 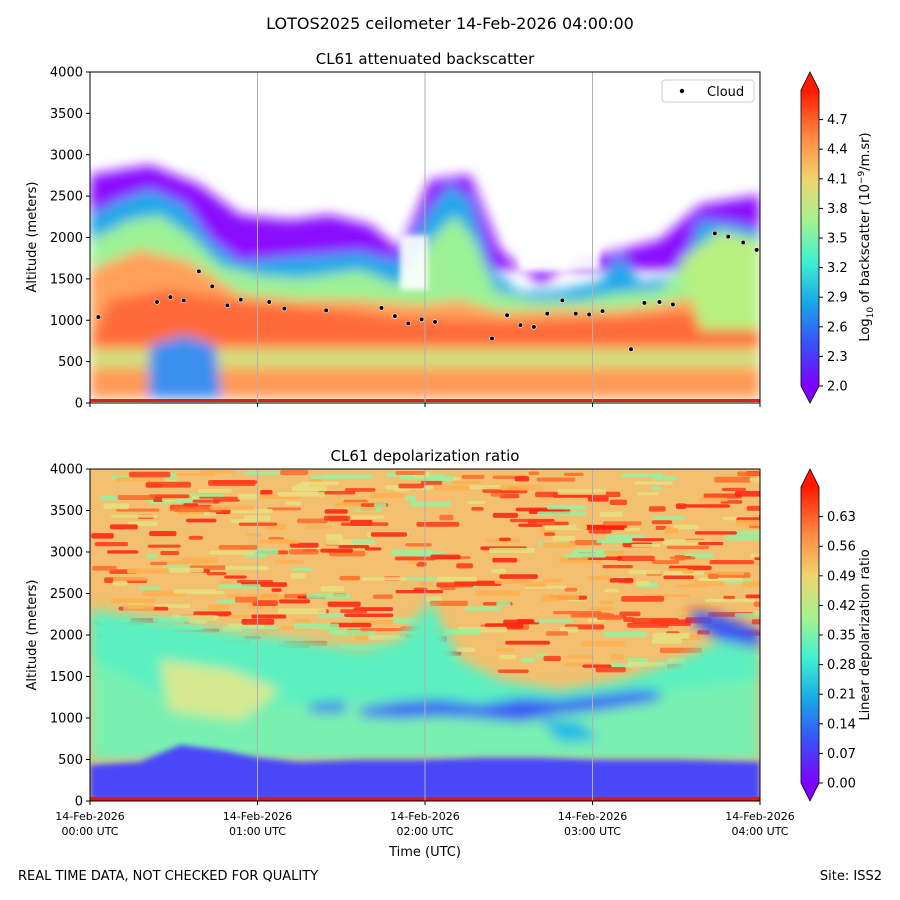 What do you see at coordinates (837, 298) in the screenshot?
I see `colorbar-tick-label: 2.9` at bounding box center [837, 298].